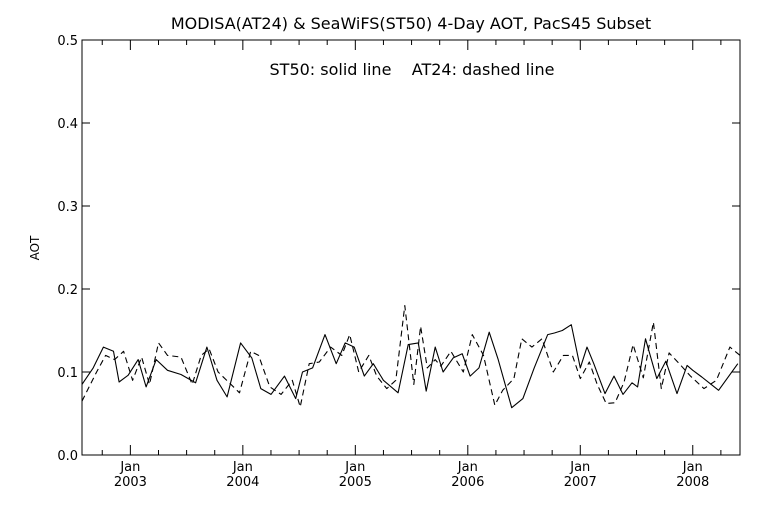  I want to click on x-tick-year-label: 2003, so click(130, 482).